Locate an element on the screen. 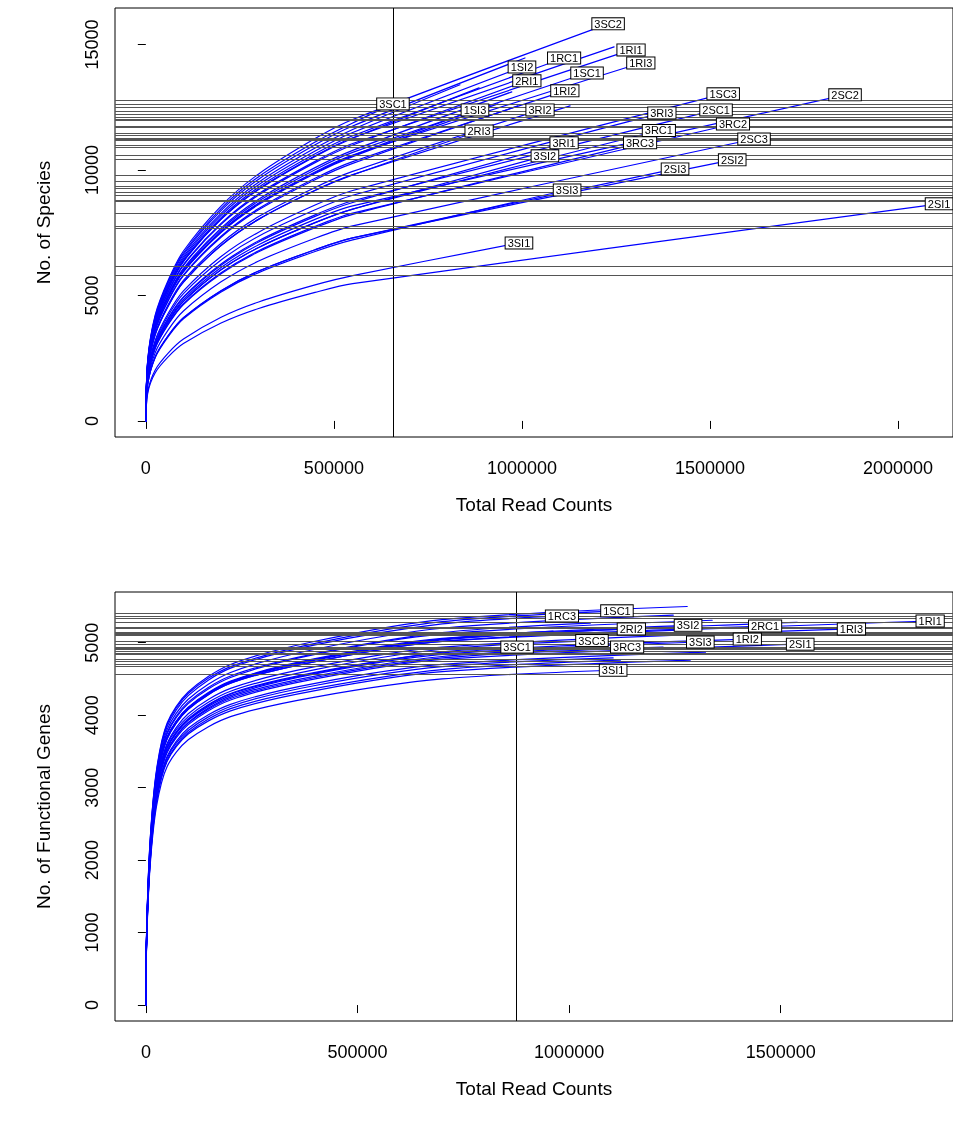 Image resolution: width=953 pixels, height=1129 pixels. y-axis-title: No. of Functional Genes is located at coordinates (43, 806).